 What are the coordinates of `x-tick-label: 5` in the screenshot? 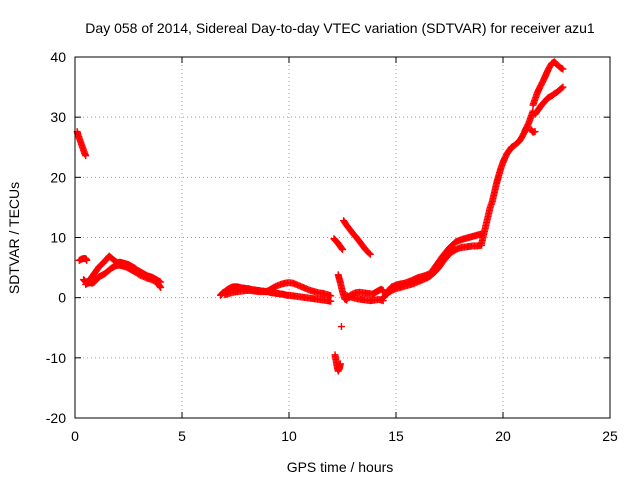 It's located at (182, 436).